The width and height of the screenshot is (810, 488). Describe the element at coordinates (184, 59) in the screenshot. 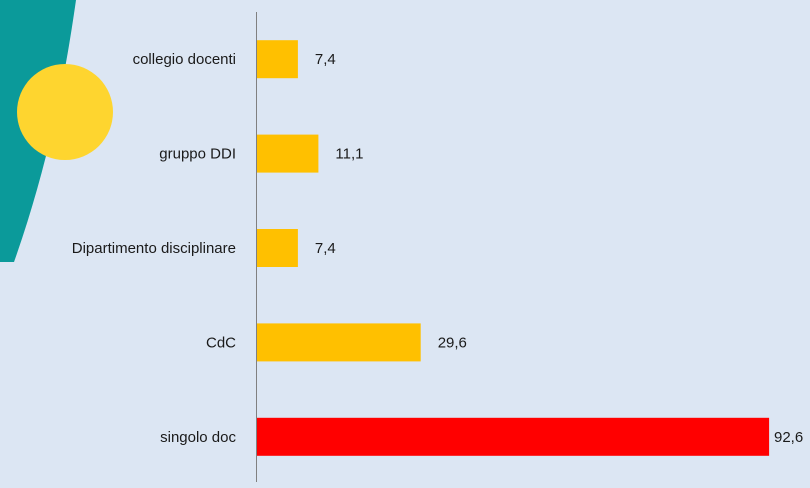

I see `category-label: collegio docenti` at that location.